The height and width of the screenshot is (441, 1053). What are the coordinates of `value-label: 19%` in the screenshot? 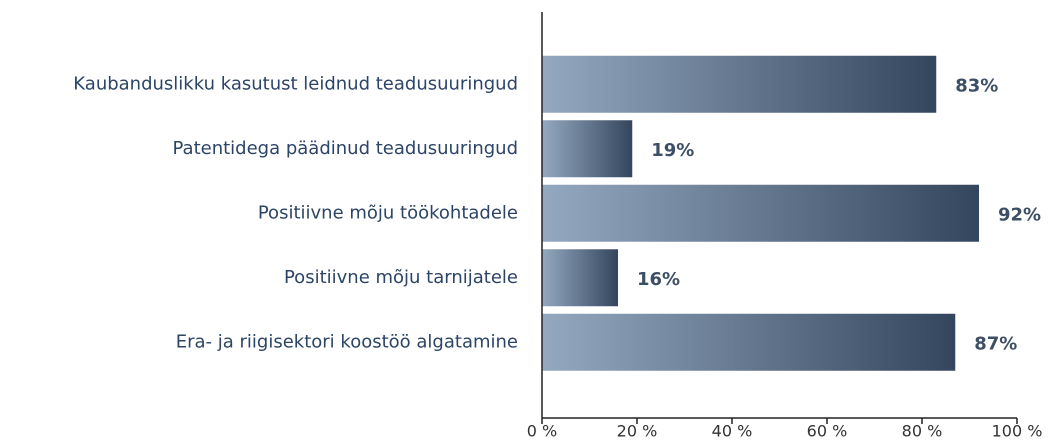 It's located at (672, 150).